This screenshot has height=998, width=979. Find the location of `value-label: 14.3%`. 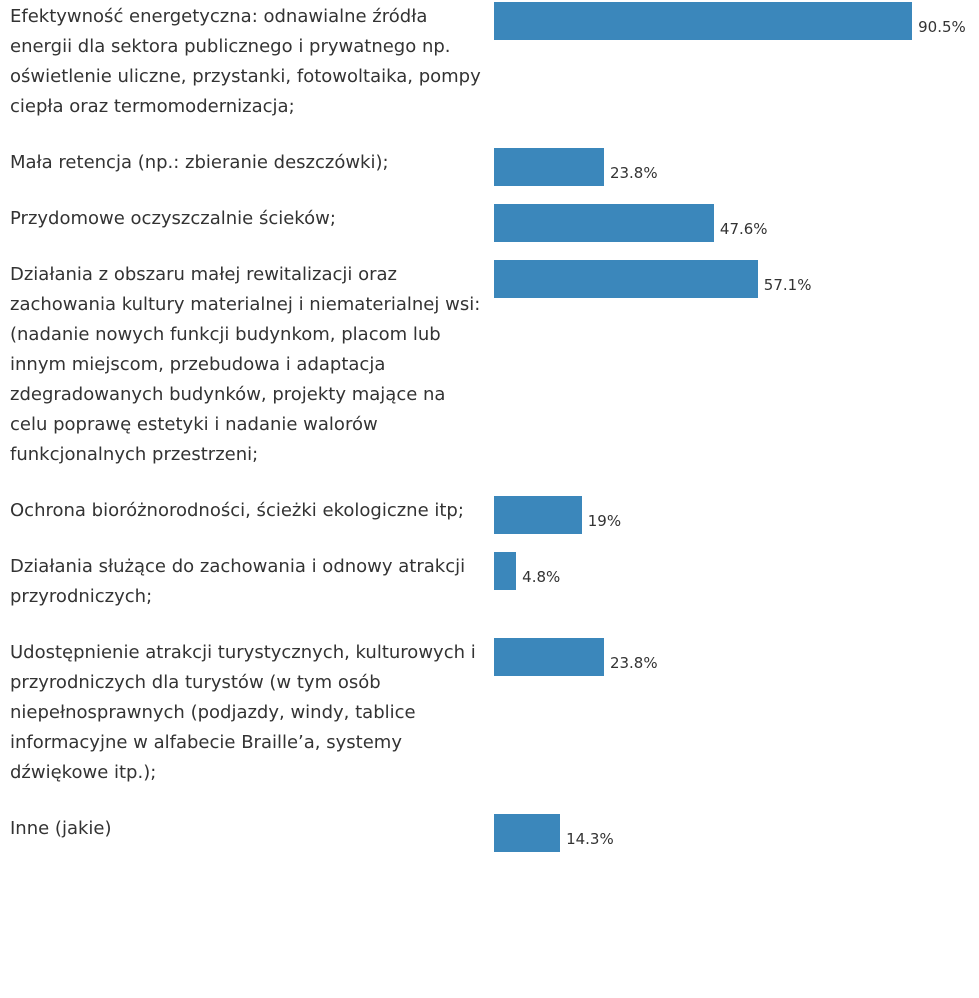

value-label: 14.3% is located at coordinates (590, 839).